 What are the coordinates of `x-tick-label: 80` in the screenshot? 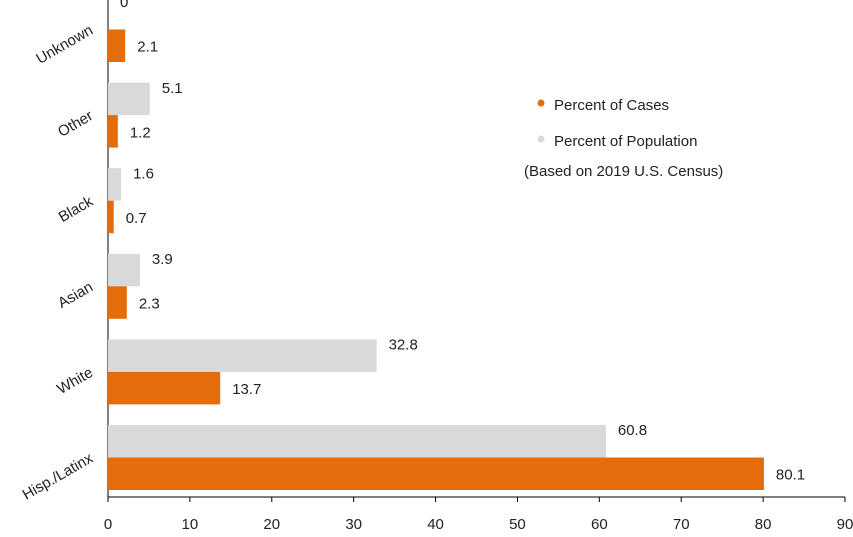 It's located at (763, 524).